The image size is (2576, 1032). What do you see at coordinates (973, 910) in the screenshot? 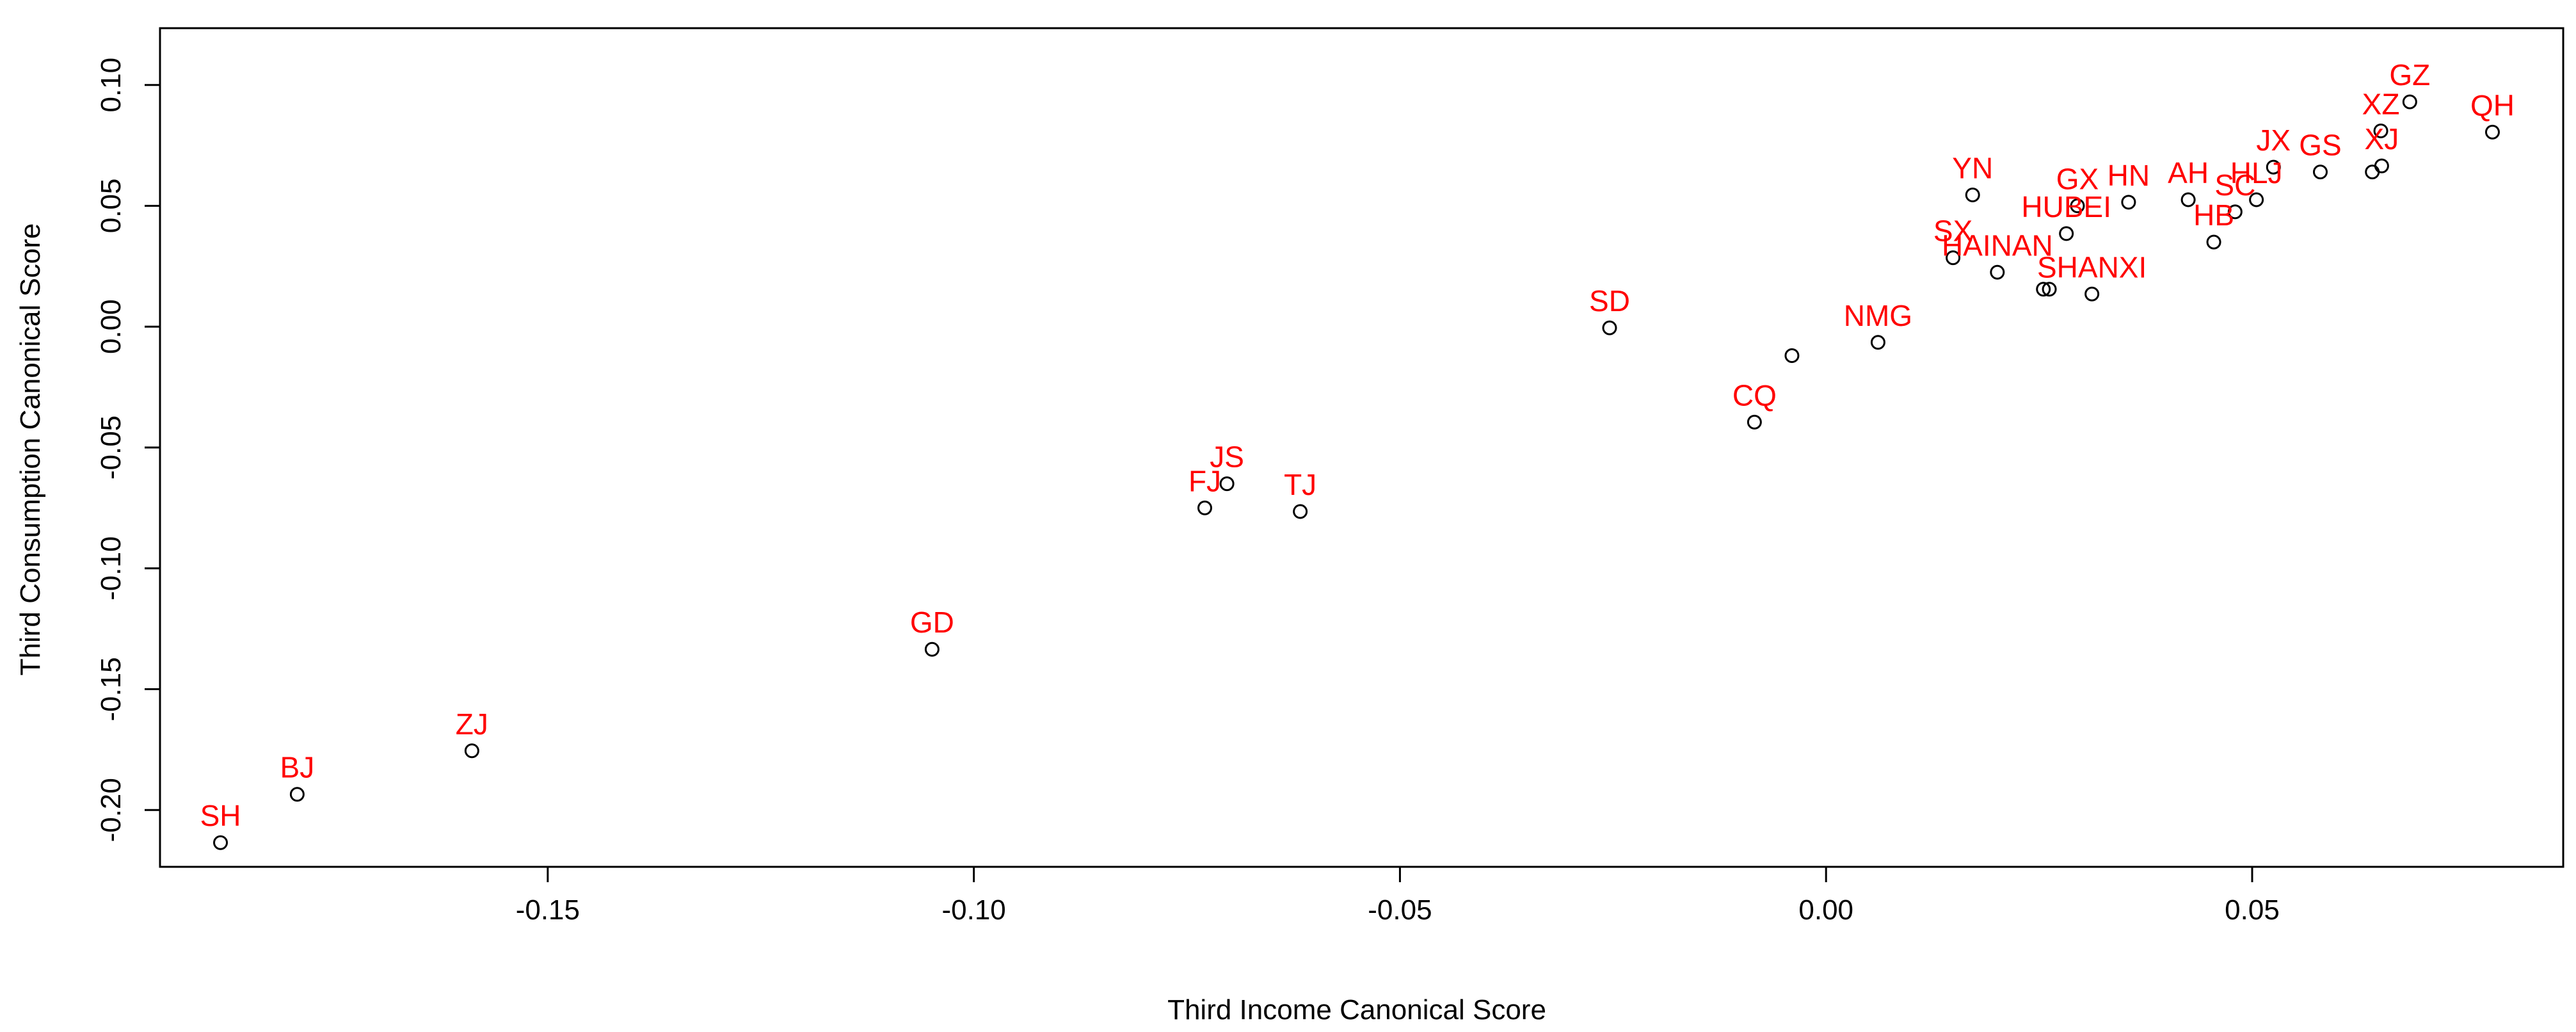
I see `x-tick-label: -0.10` at bounding box center [973, 910].